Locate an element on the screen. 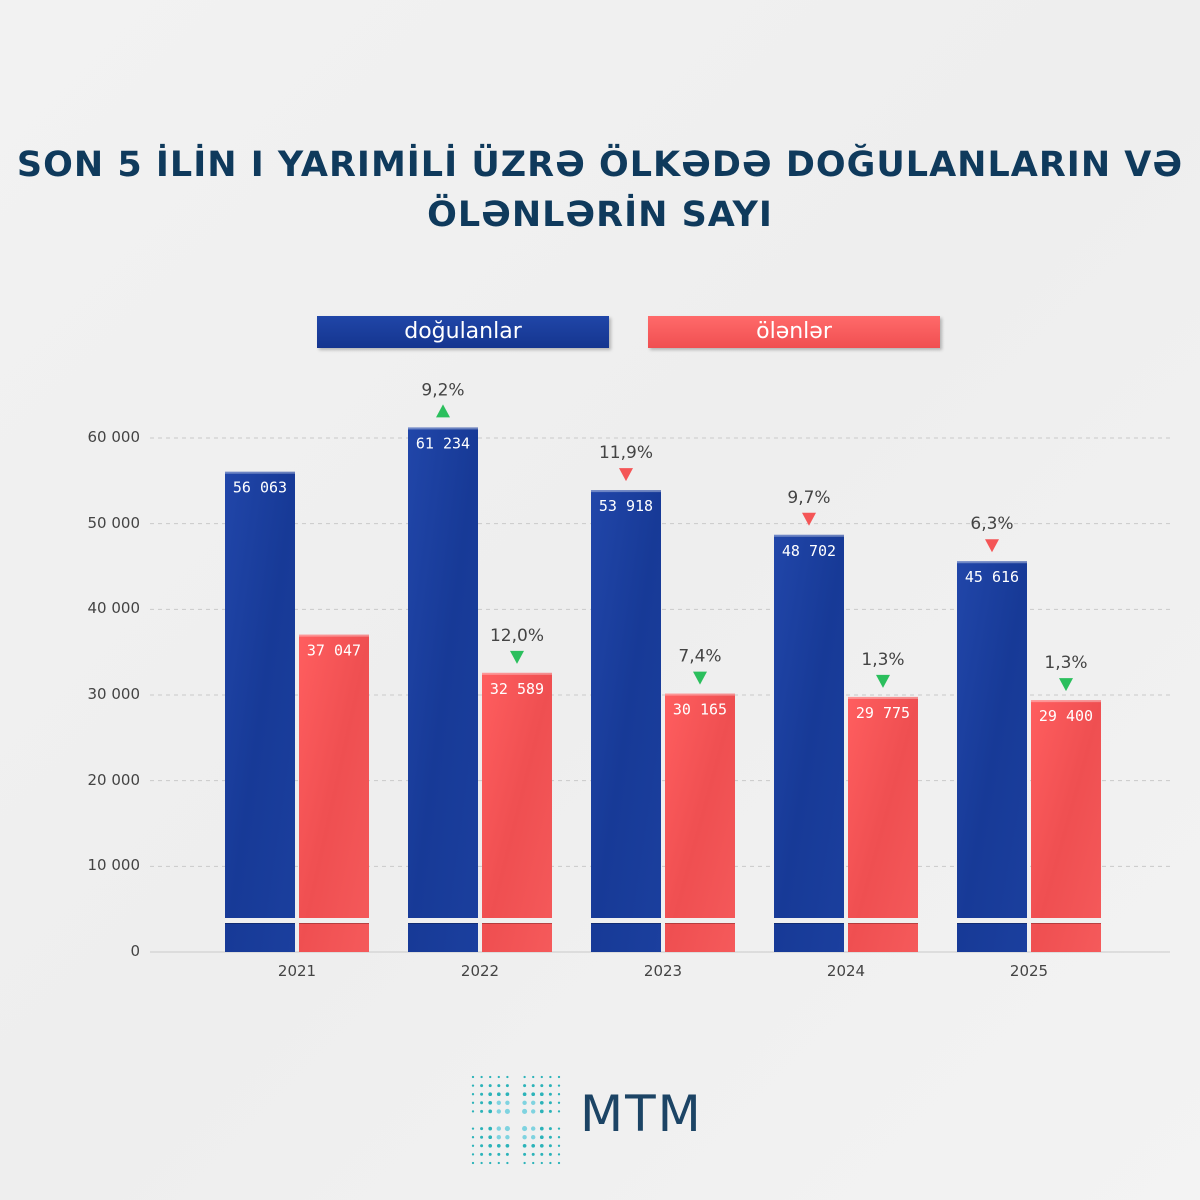 The height and width of the screenshot is (1200, 1200). x-tick-label: 2024 is located at coordinates (846, 971).